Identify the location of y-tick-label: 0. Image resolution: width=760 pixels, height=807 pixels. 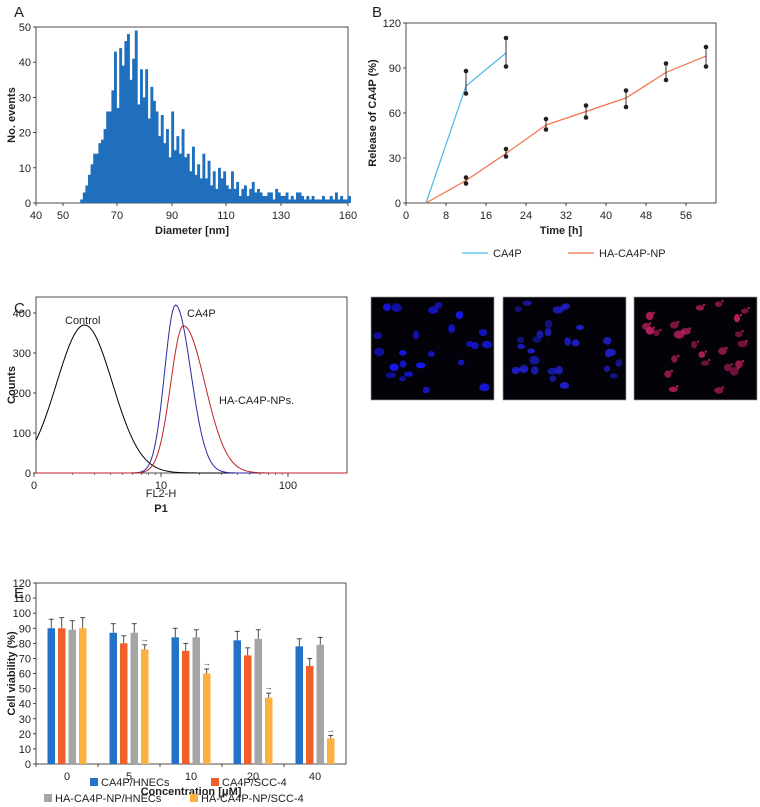
(398, 204).